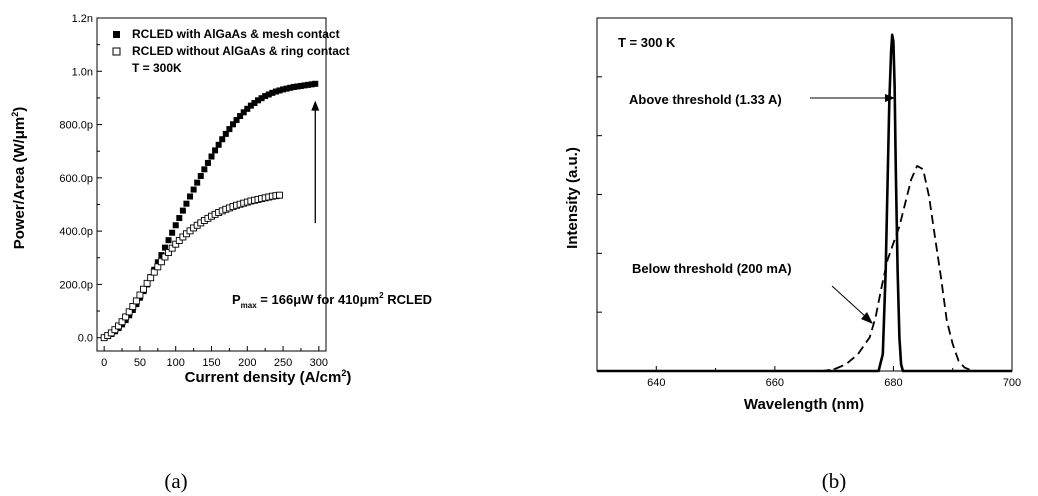  What do you see at coordinates (804, 404) in the screenshot?
I see `chart-b-xlabel: Wavelength (nm)` at bounding box center [804, 404].